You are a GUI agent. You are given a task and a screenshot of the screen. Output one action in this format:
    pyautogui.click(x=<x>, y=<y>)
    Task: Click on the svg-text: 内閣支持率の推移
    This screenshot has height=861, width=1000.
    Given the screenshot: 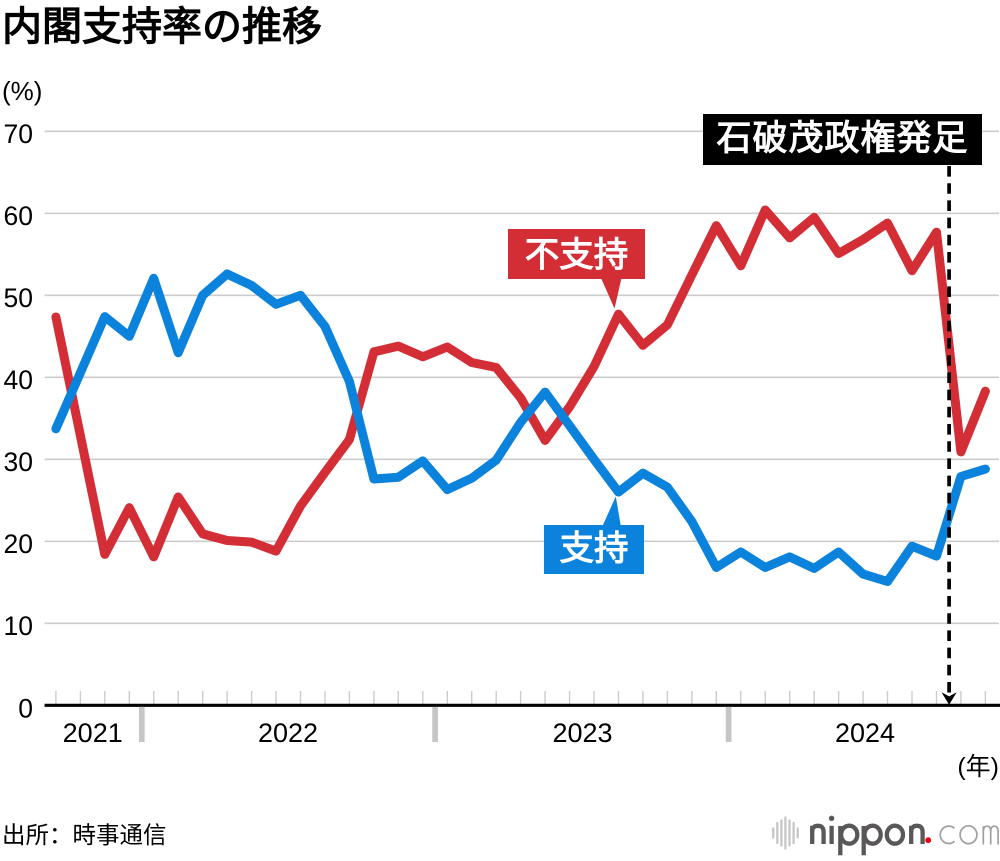 What is the action you would take?
    pyautogui.click(x=162, y=27)
    